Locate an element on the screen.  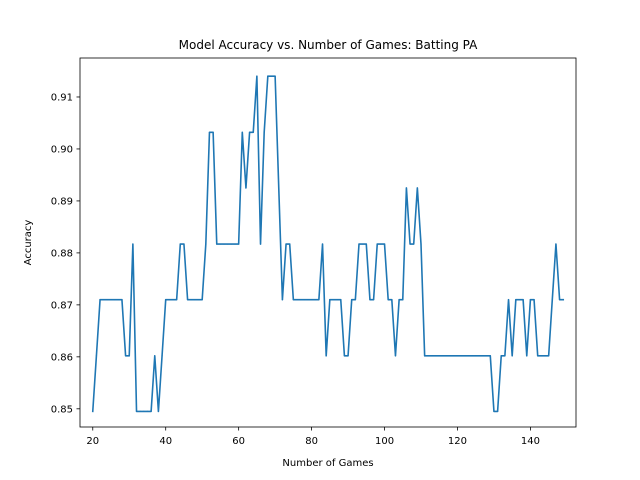
x-tick-label: 80 is located at coordinates (311, 441).